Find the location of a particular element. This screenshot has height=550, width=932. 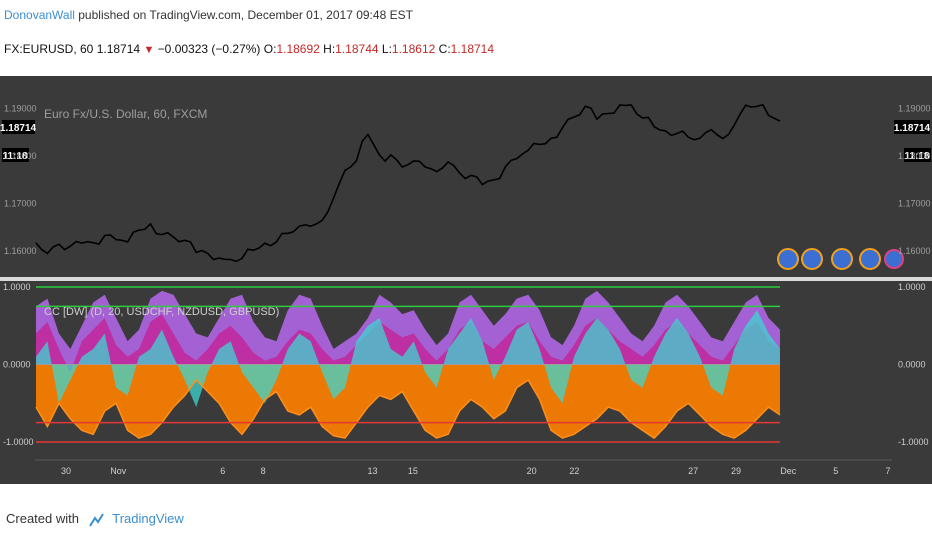

price-axis-tick-left: 1.18000 is located at coordinates (20, 156).